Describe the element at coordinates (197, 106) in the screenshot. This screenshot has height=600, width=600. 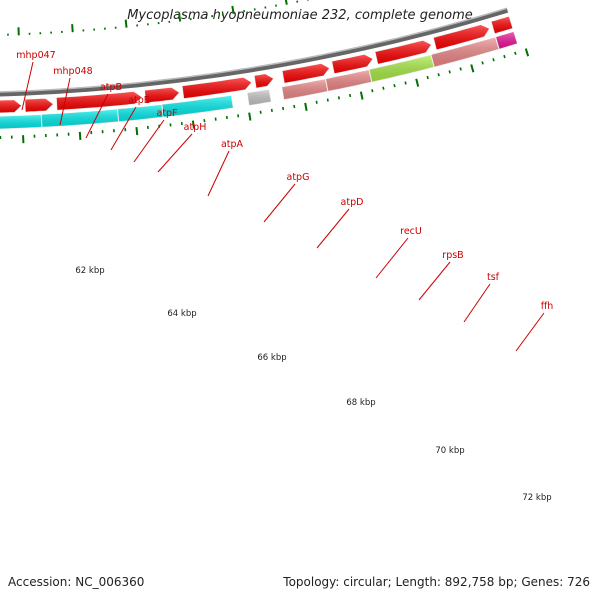
I see `feature-atpG` at that location.